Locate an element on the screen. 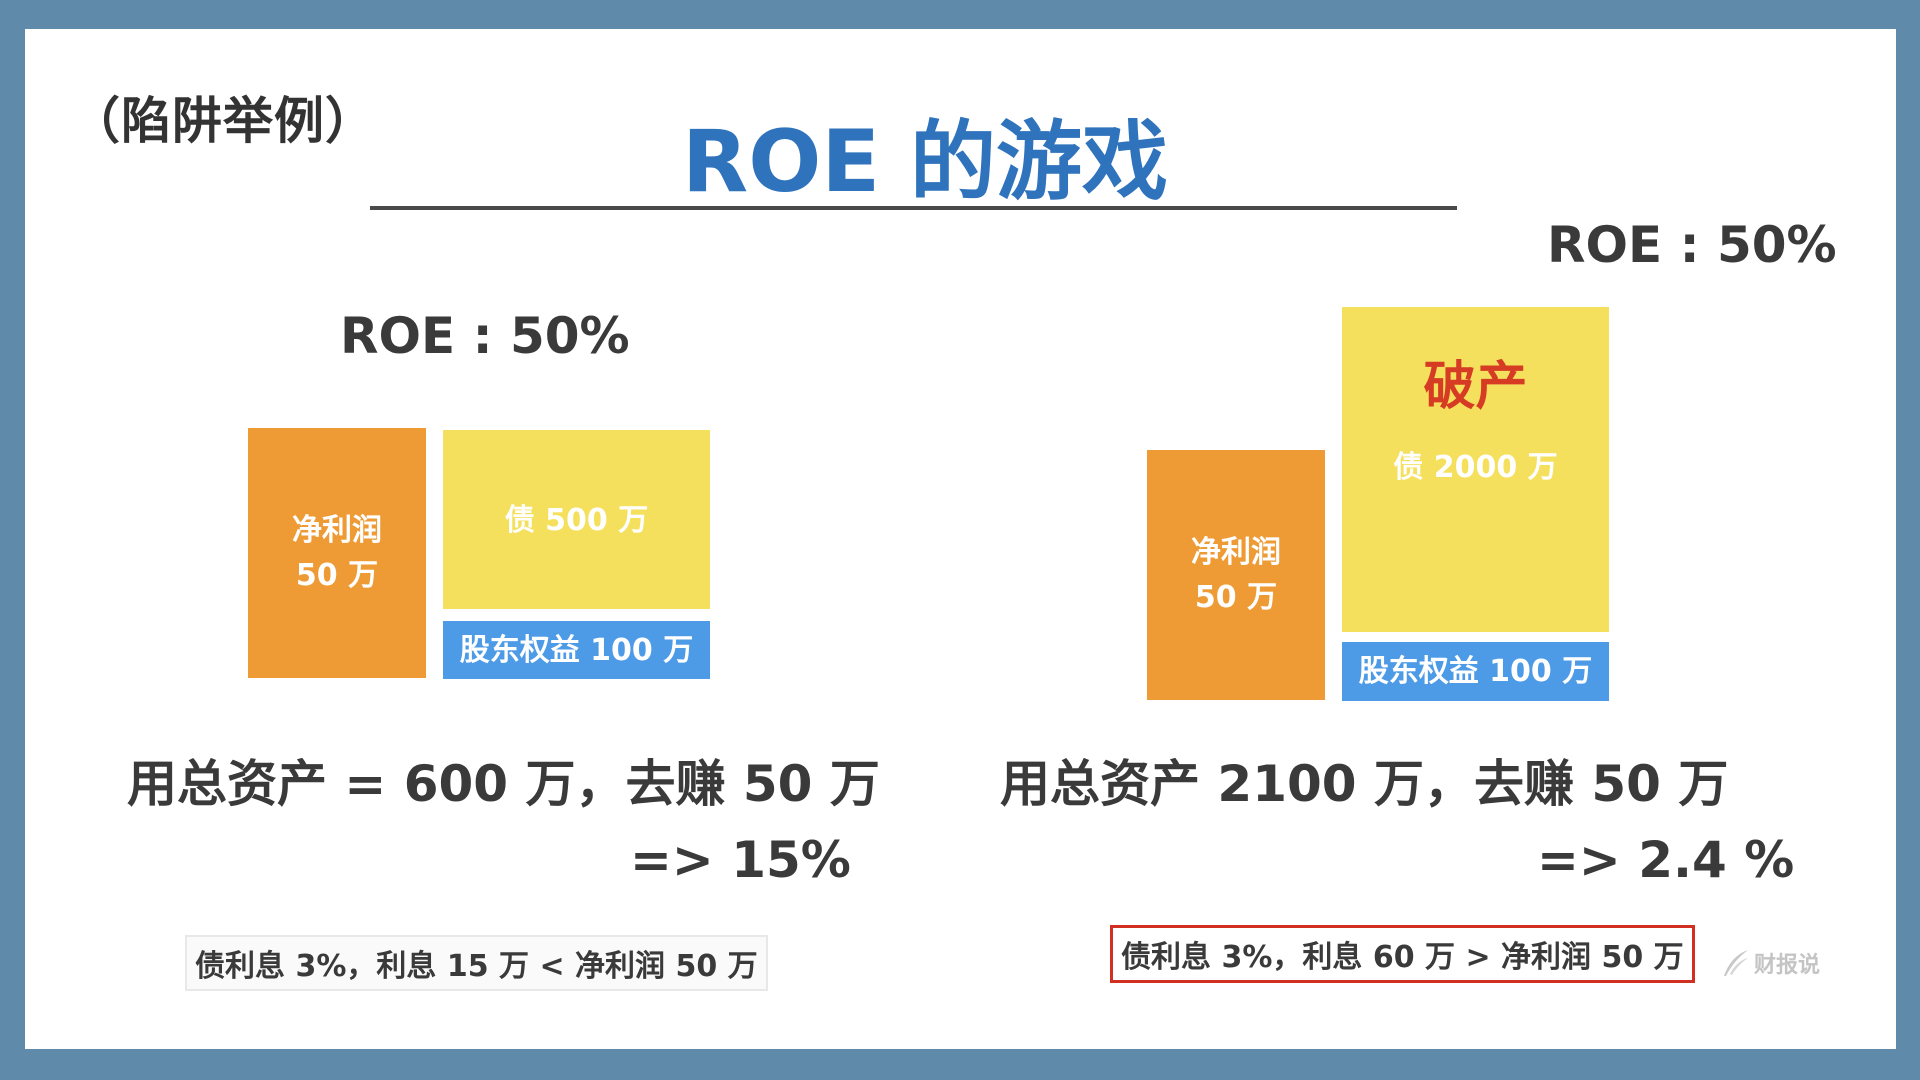 The height and width of the screenshot is (1080, 1920). example-tag: （陷阱举例） is located at coordinates (223, 121).